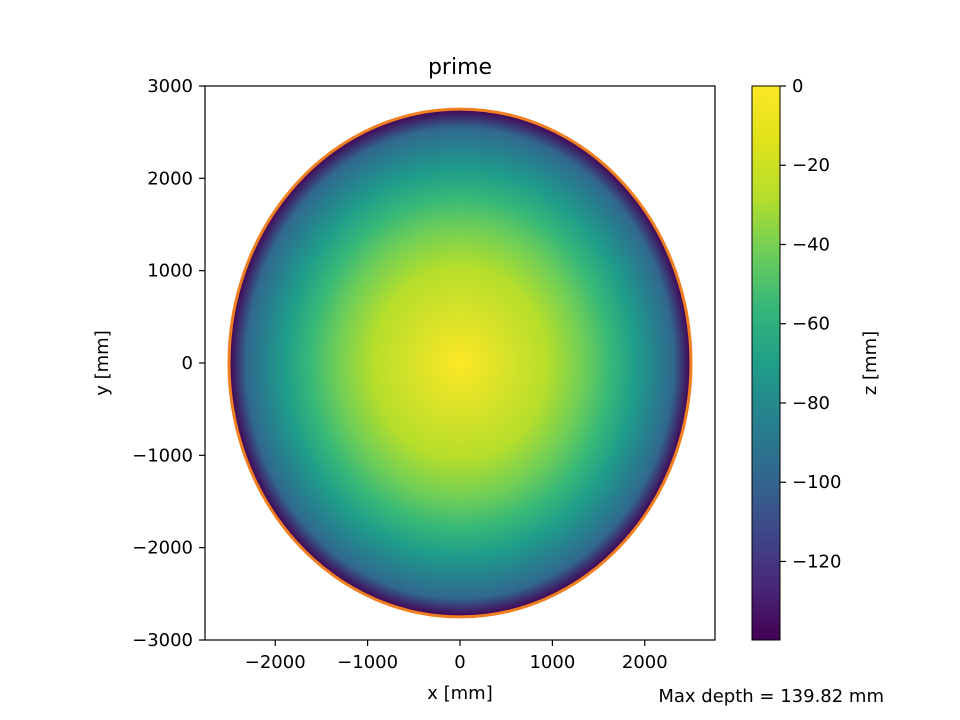 Image resolution: width=960 pixels, height=720 pixels. I want to click on colorbar-tick-label: −40, so click(811, 244).